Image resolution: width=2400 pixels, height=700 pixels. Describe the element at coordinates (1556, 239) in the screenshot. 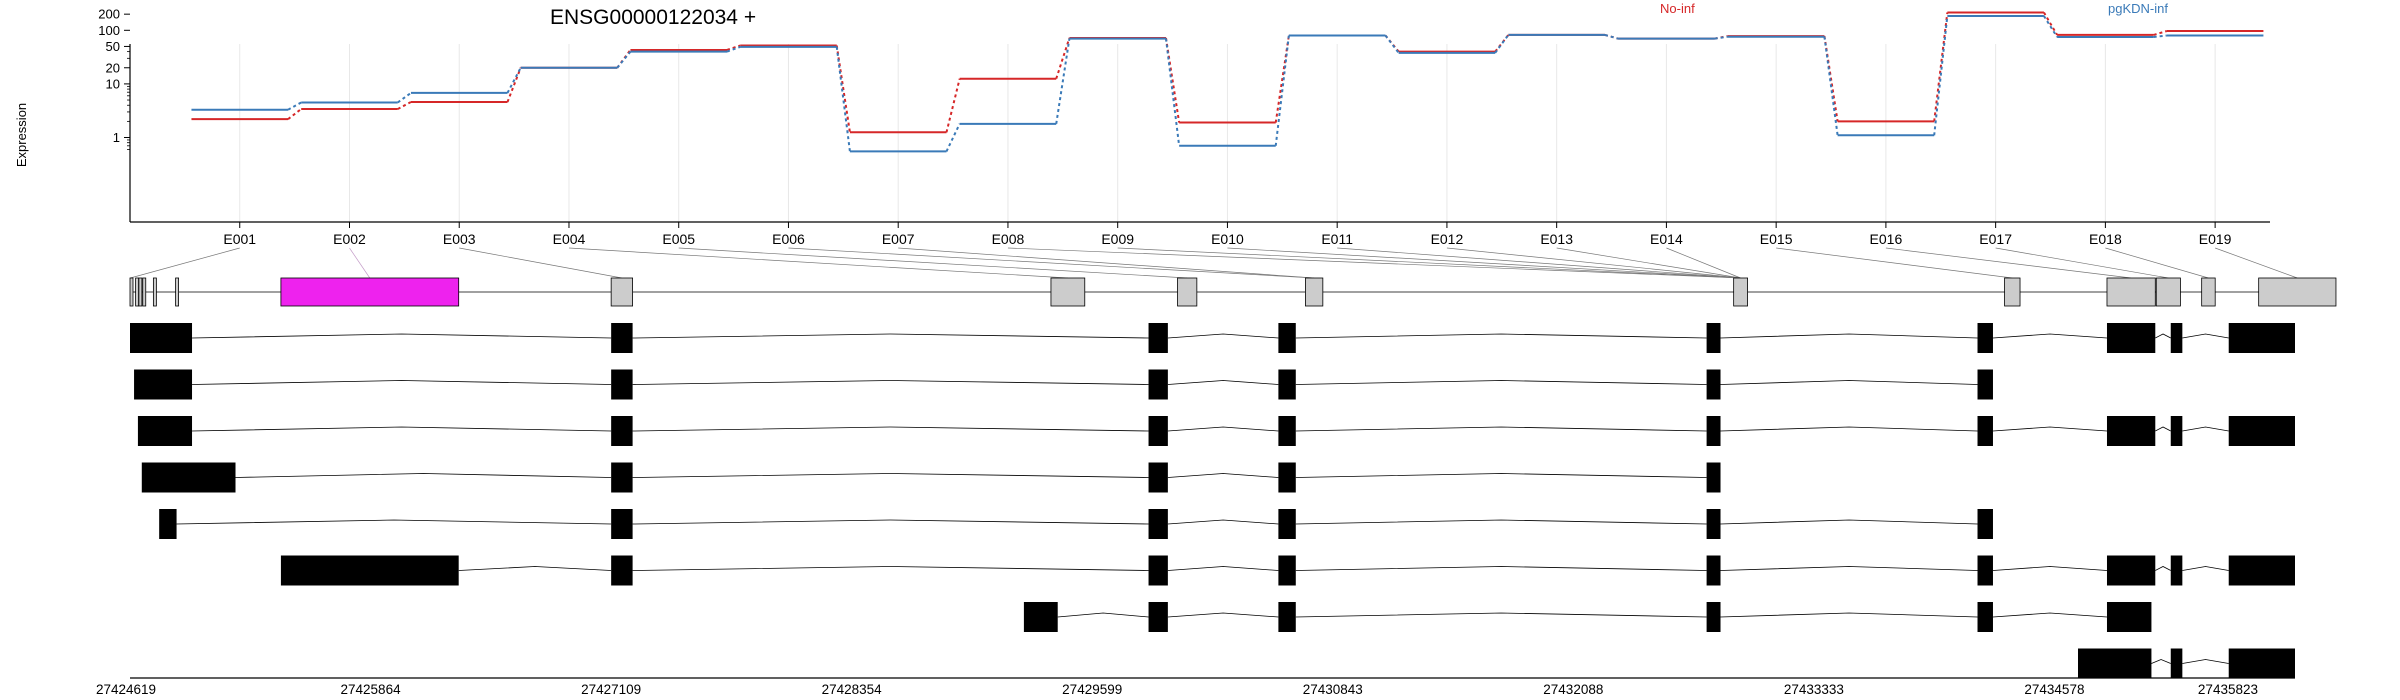

I see `exon-label-E013: E013` at that location.